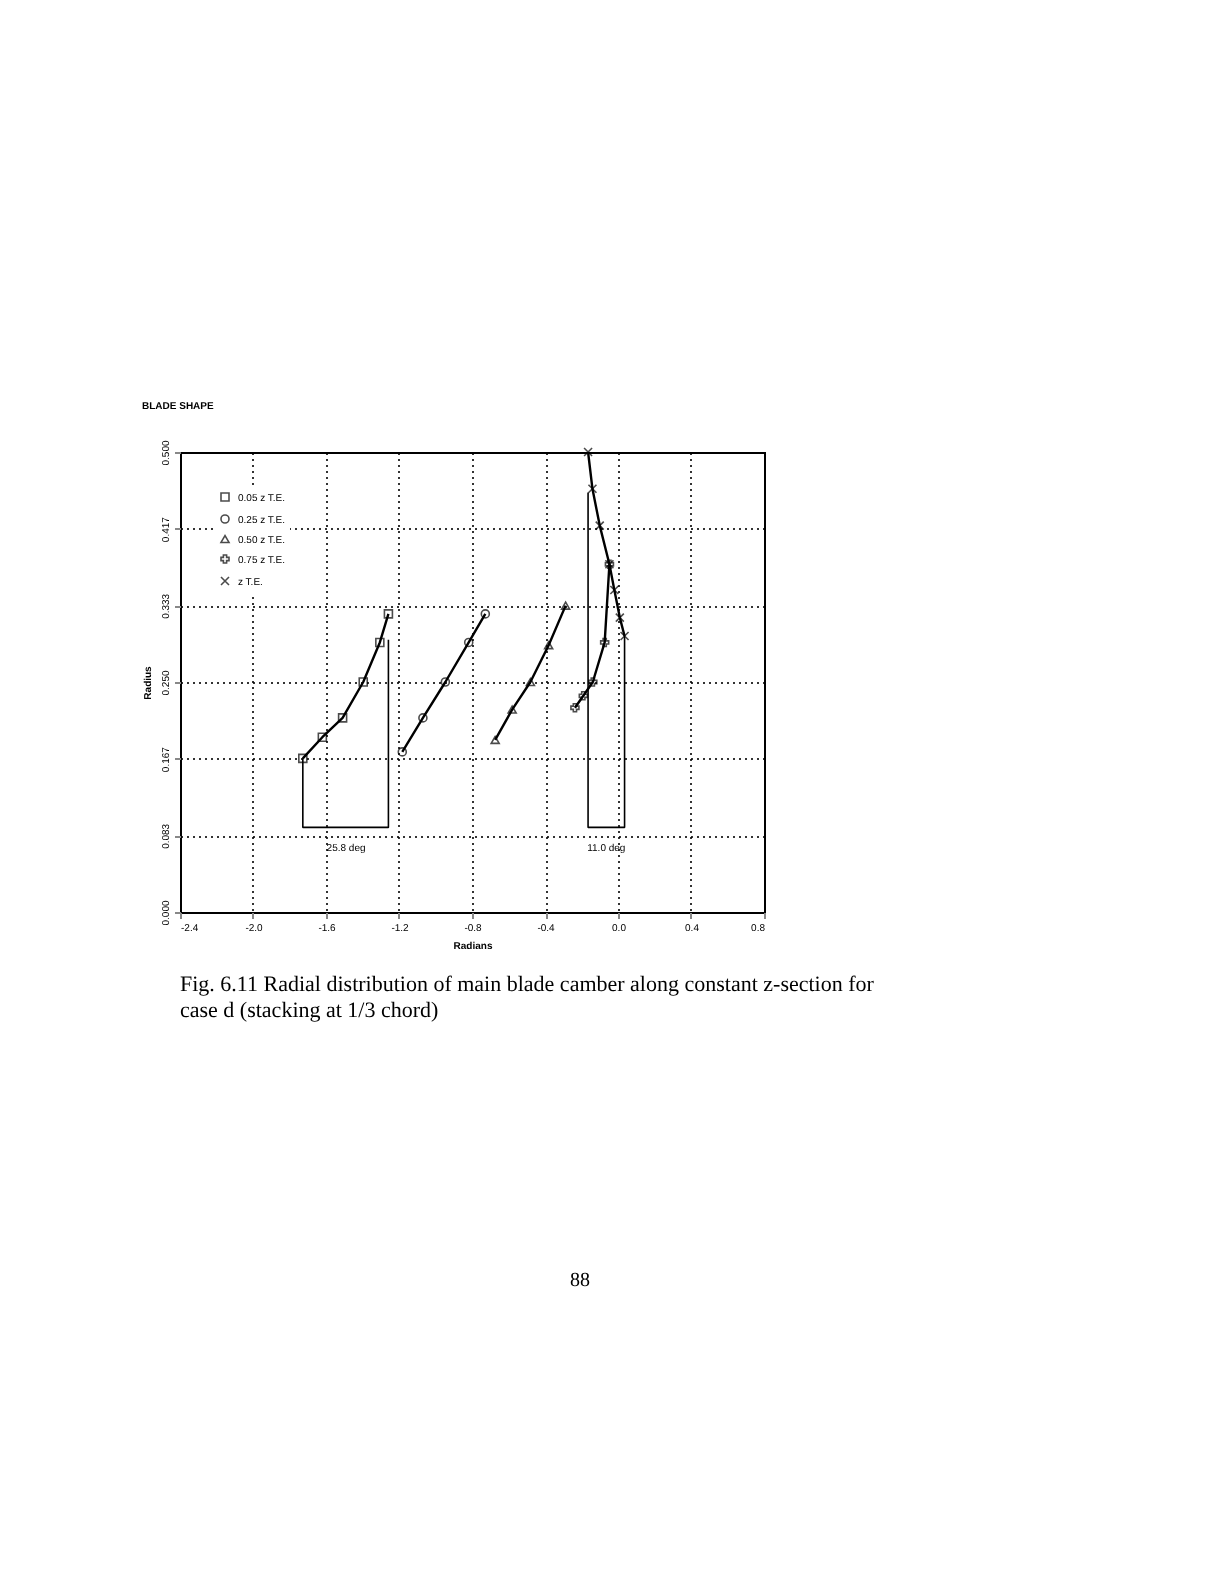 The width and height of the screenshot is (1224, 1584). Describe the element at coordinates (527, 998) in the screenshot. I see `caption: Fig. 6.11 Radial distribution of main blade camber along constant z-section for case d (stacking at 1/3 chord)` at that location.